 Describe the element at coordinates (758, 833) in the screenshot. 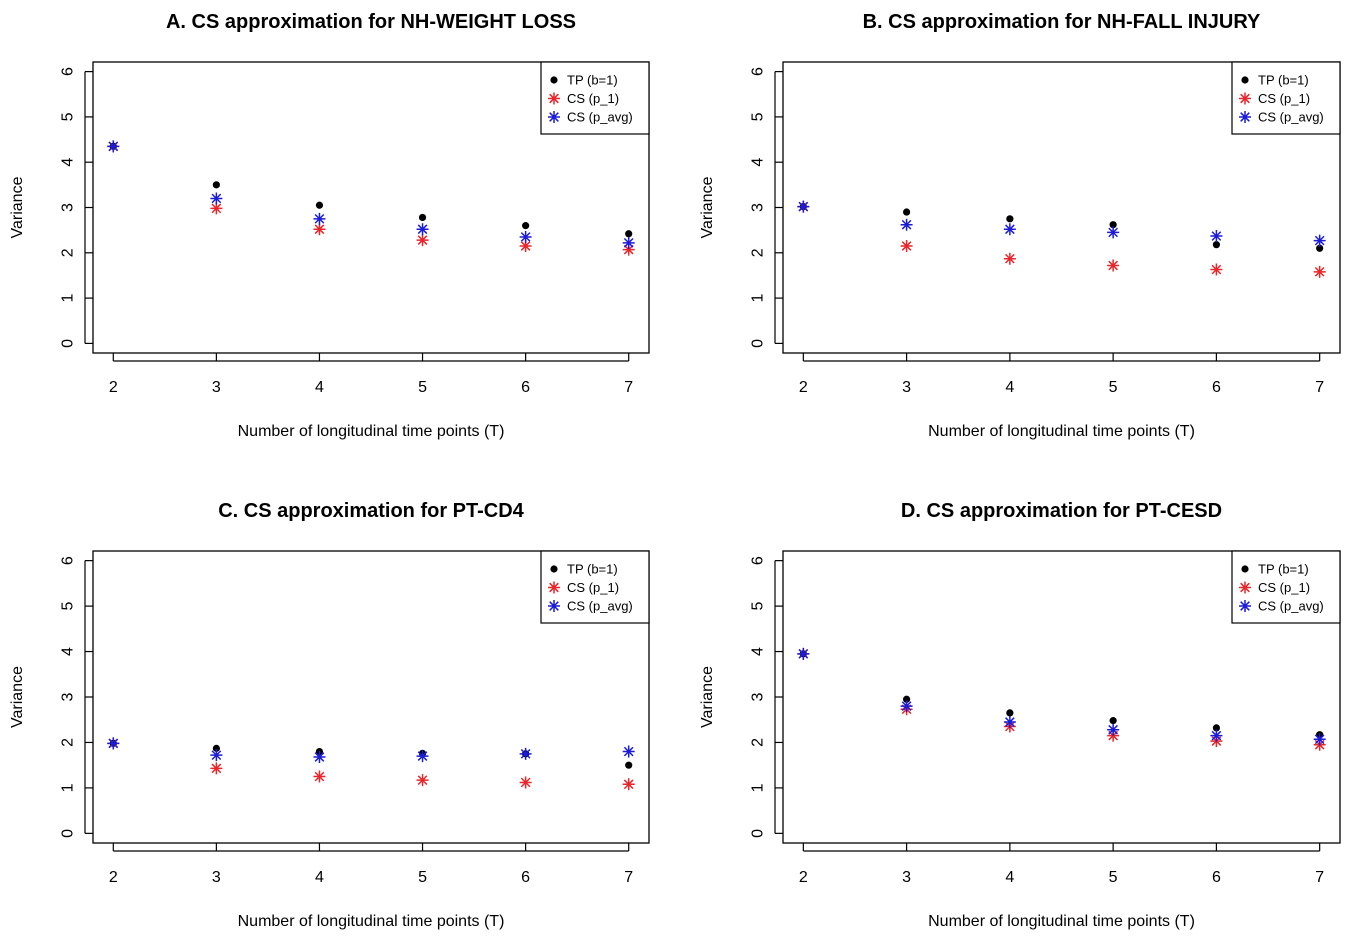

I see `y-tick-label: 0` at that location.